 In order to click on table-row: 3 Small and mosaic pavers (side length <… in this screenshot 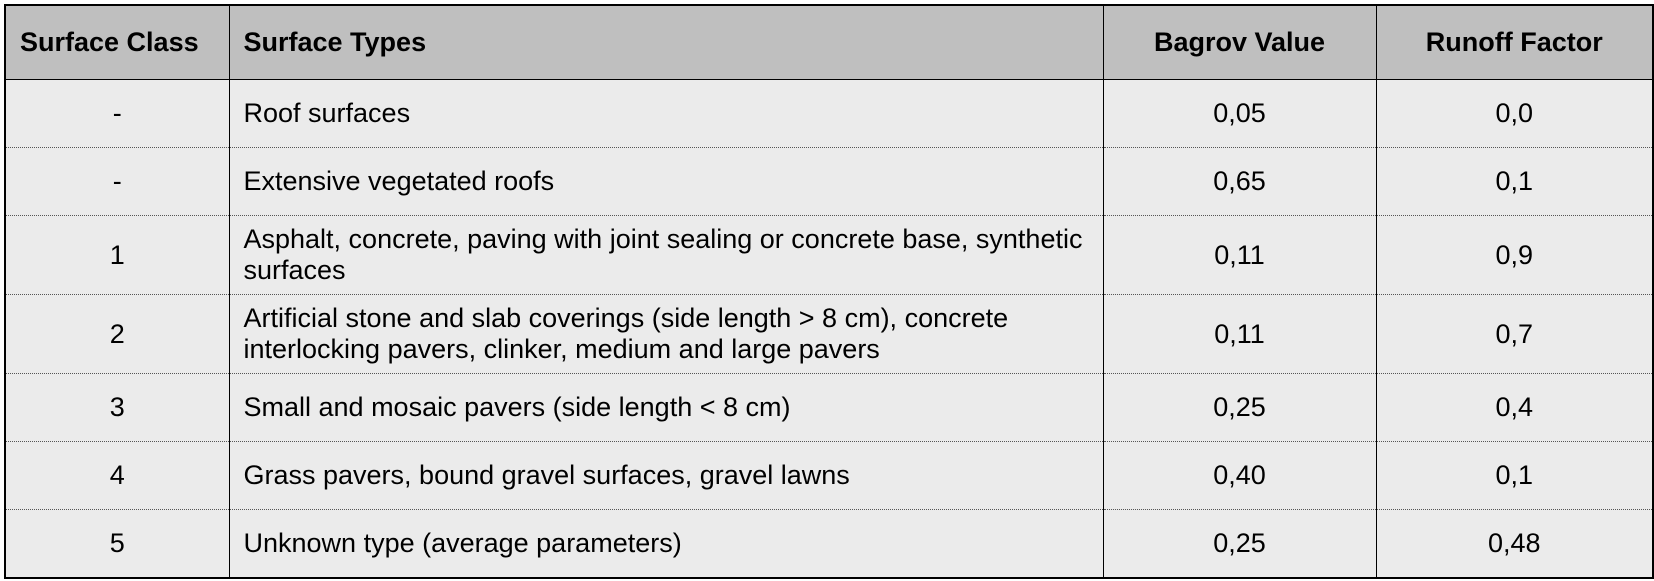, I will do `click(829, 407)`.